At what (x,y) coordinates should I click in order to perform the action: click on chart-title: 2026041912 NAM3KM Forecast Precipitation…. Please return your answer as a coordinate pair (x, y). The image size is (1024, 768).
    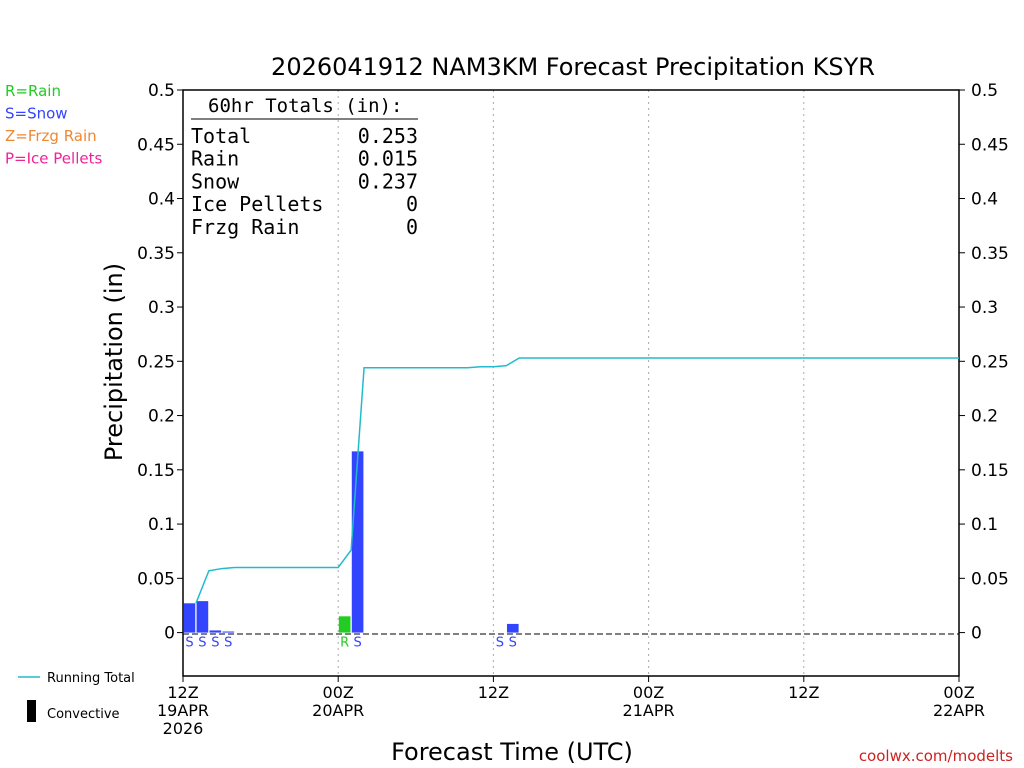
    Looking at the image, I should click on (573, 67).